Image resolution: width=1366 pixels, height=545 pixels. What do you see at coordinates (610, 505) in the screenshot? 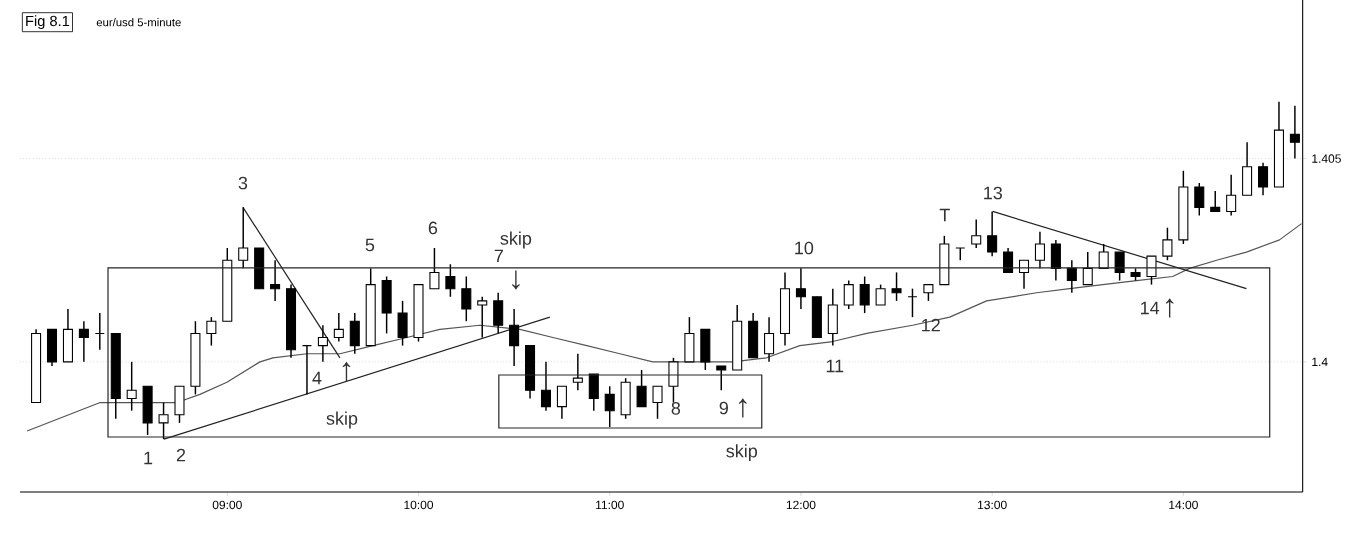
I see `x-tick-label: 11:00` at bounding box center [610, 505].